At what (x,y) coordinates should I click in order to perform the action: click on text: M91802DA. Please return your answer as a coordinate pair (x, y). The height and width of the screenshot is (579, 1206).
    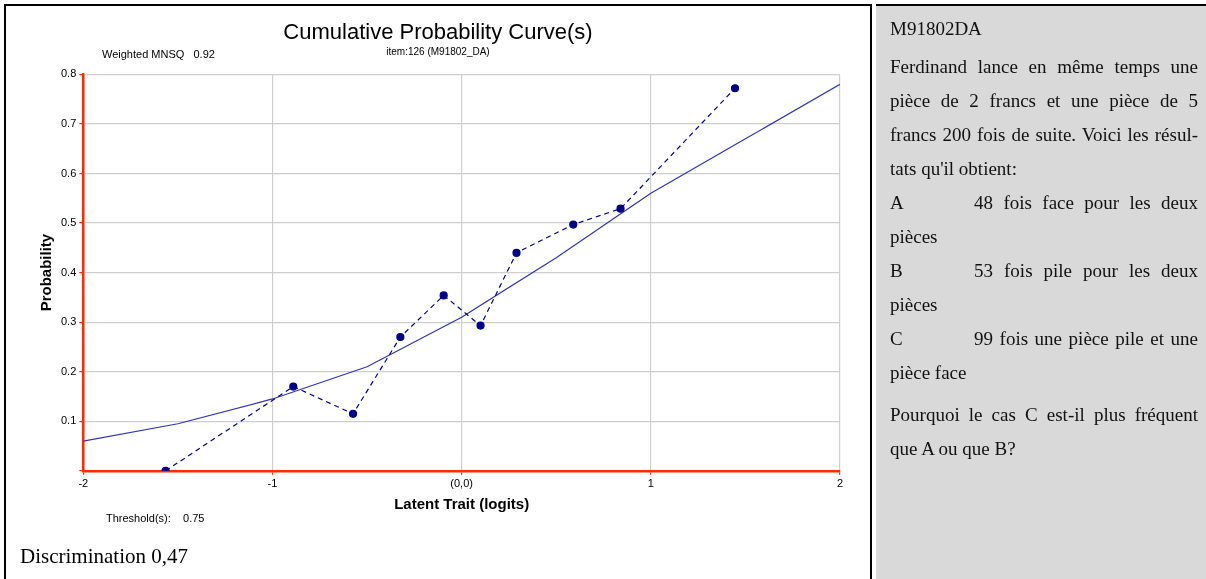
    Looking at the image, I should click on (936, 29).